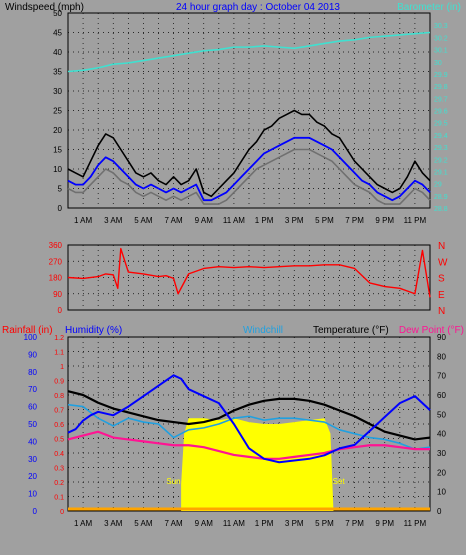  What do you see at coordinates (431, 330) in the screenshot?
I see `dew-point-axis-title: Dew Point (°F)` at bounding box center [431, 330].